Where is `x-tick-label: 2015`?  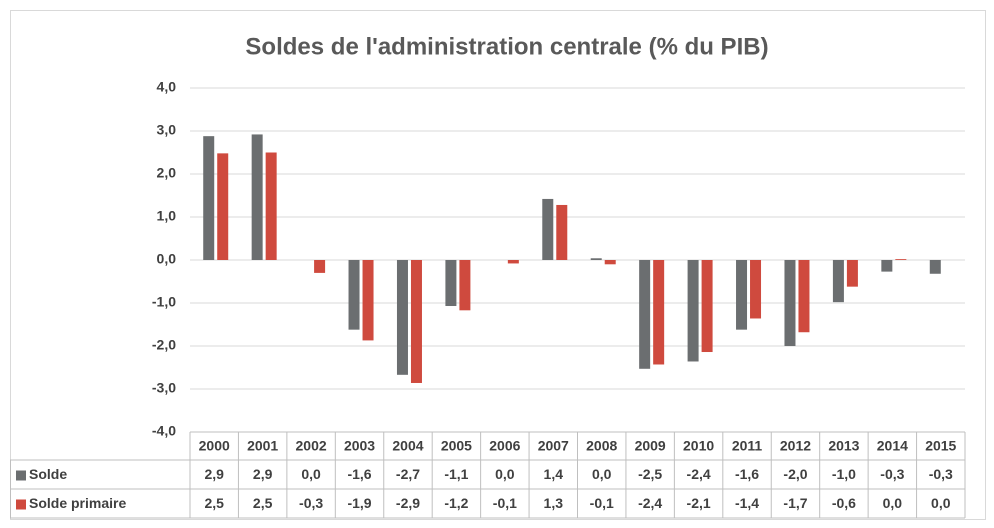 x-tick-label: 2015 is located at coordinates (940, 446).